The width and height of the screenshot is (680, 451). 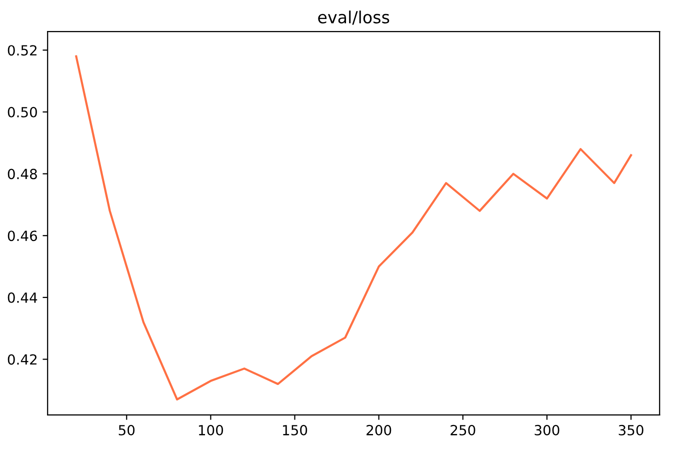 I want to click on x-tick-label: 300, so click(x=547, y=430).